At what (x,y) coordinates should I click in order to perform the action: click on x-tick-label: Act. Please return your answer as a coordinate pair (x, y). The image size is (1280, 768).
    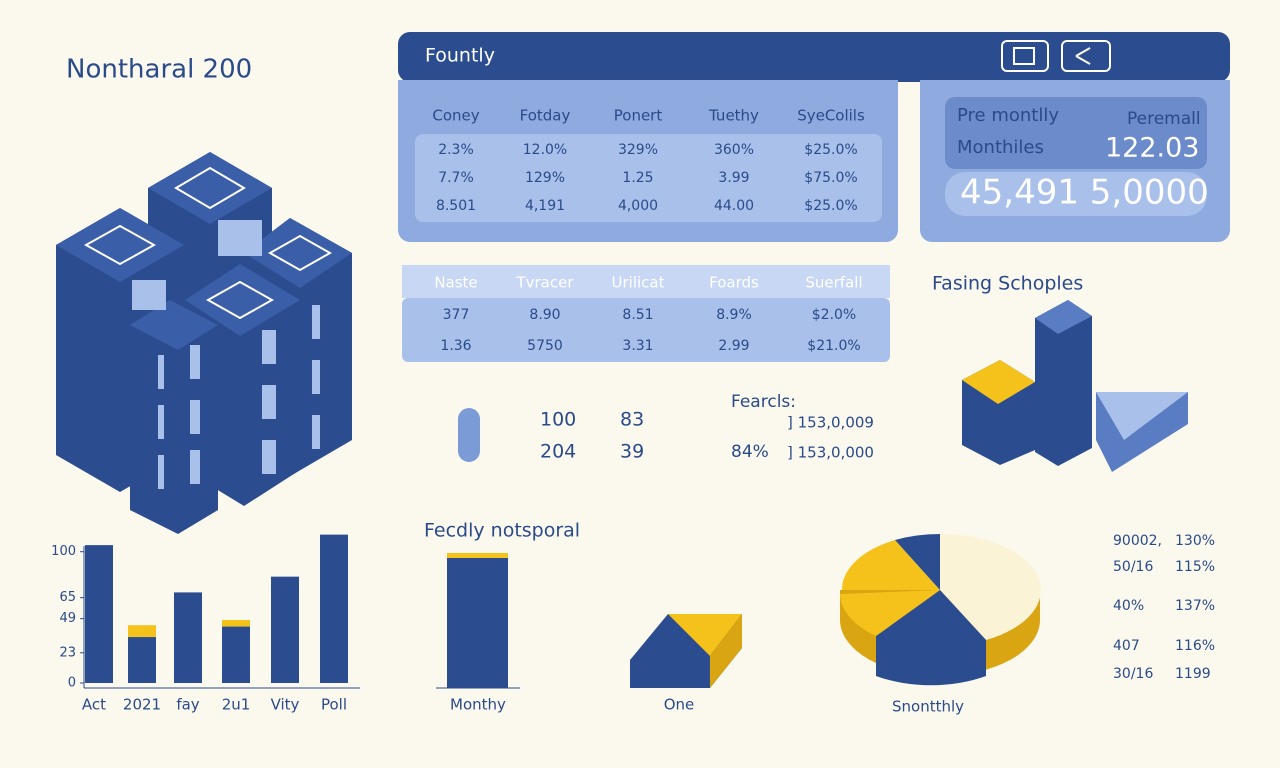
    Looking at the image, I should click on (94, 705).